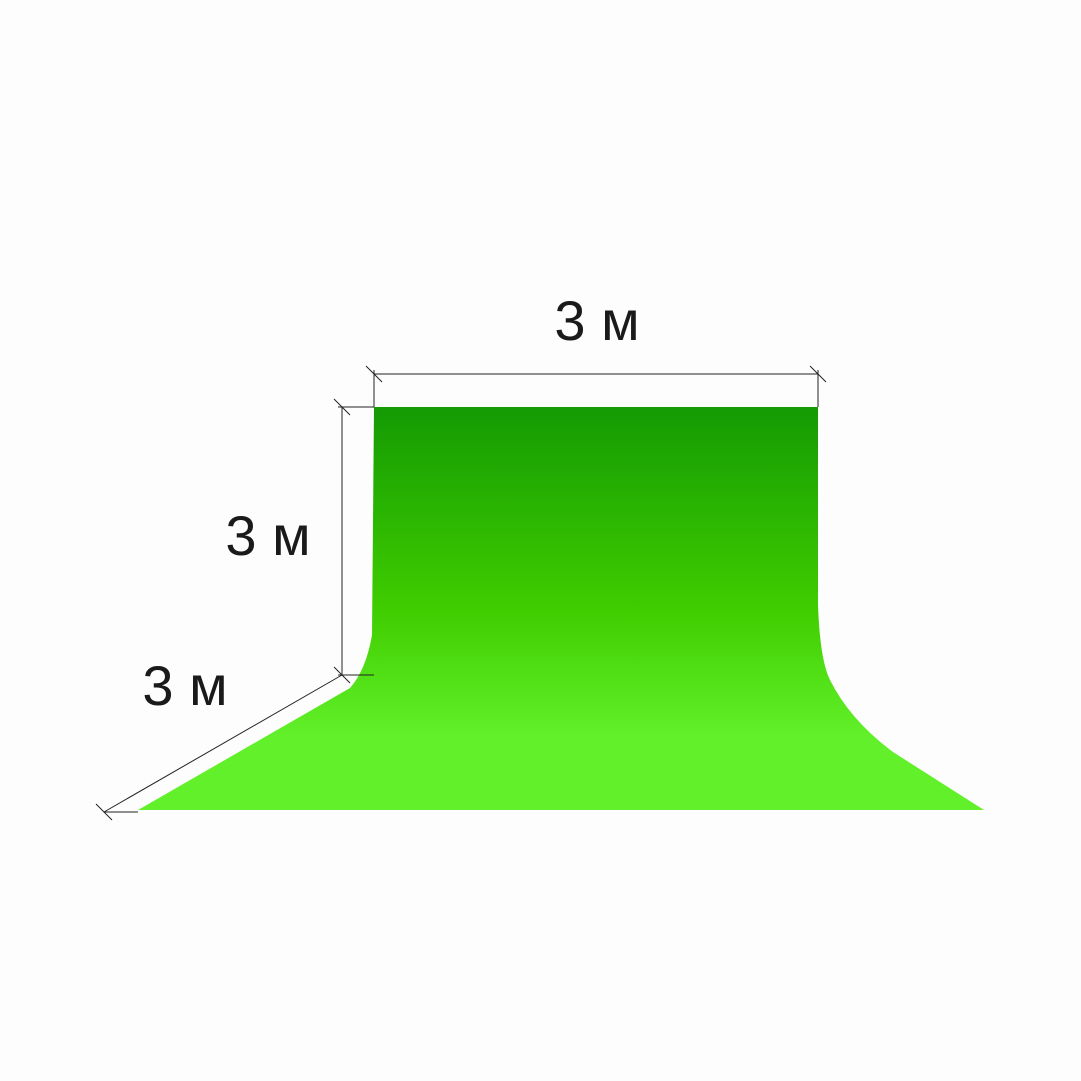 The image size is (1081, 1081). I want to click on width-label: 3 м, so click(596, 320).